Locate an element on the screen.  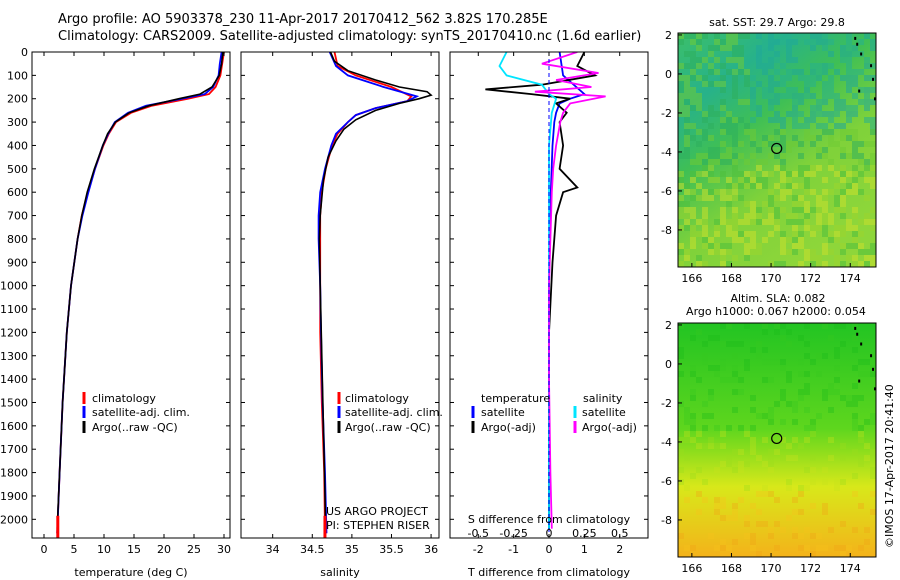
map-y-tick-label: 2 is located at coordinates (668, 325).